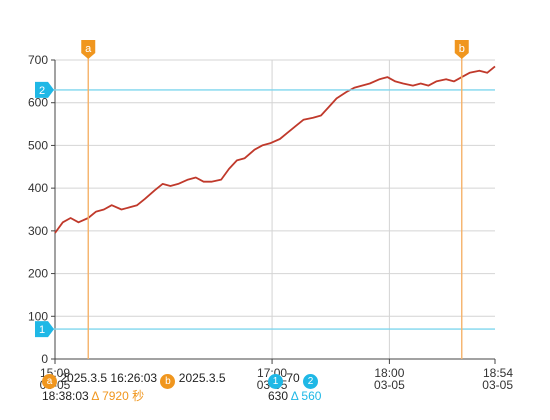 The height and width of the screenshot is (420, 550). I want to click on x-tick-label: 18:00, so click(389, 373).